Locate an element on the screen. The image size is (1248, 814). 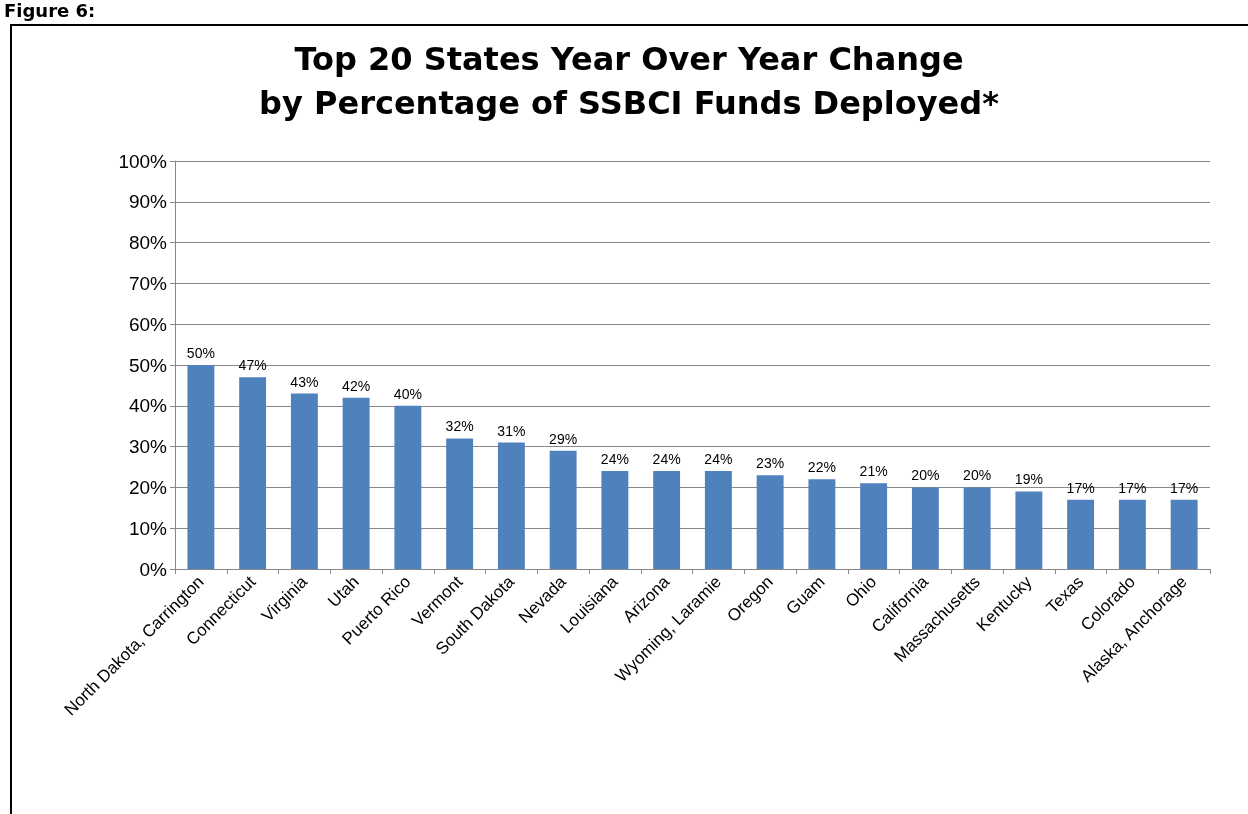
data-label: 47% is located at coordinates (252, 365).